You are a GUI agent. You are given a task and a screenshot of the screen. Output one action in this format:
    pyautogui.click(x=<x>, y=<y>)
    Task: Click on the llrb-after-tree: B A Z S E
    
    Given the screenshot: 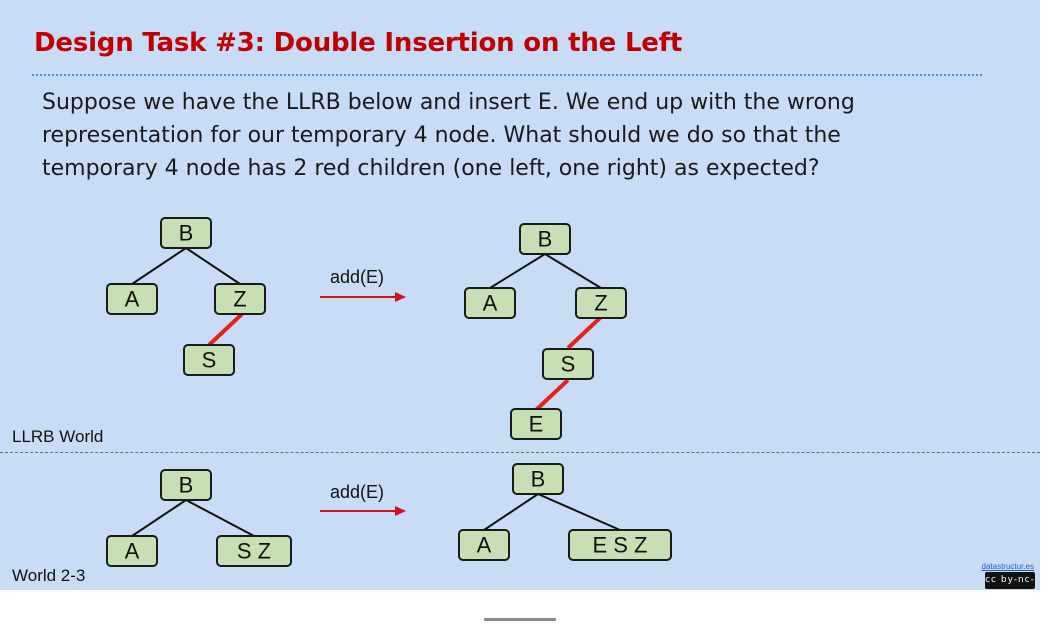 What is the action you would take?
    pyautogui.click(x=545, y=331)
    